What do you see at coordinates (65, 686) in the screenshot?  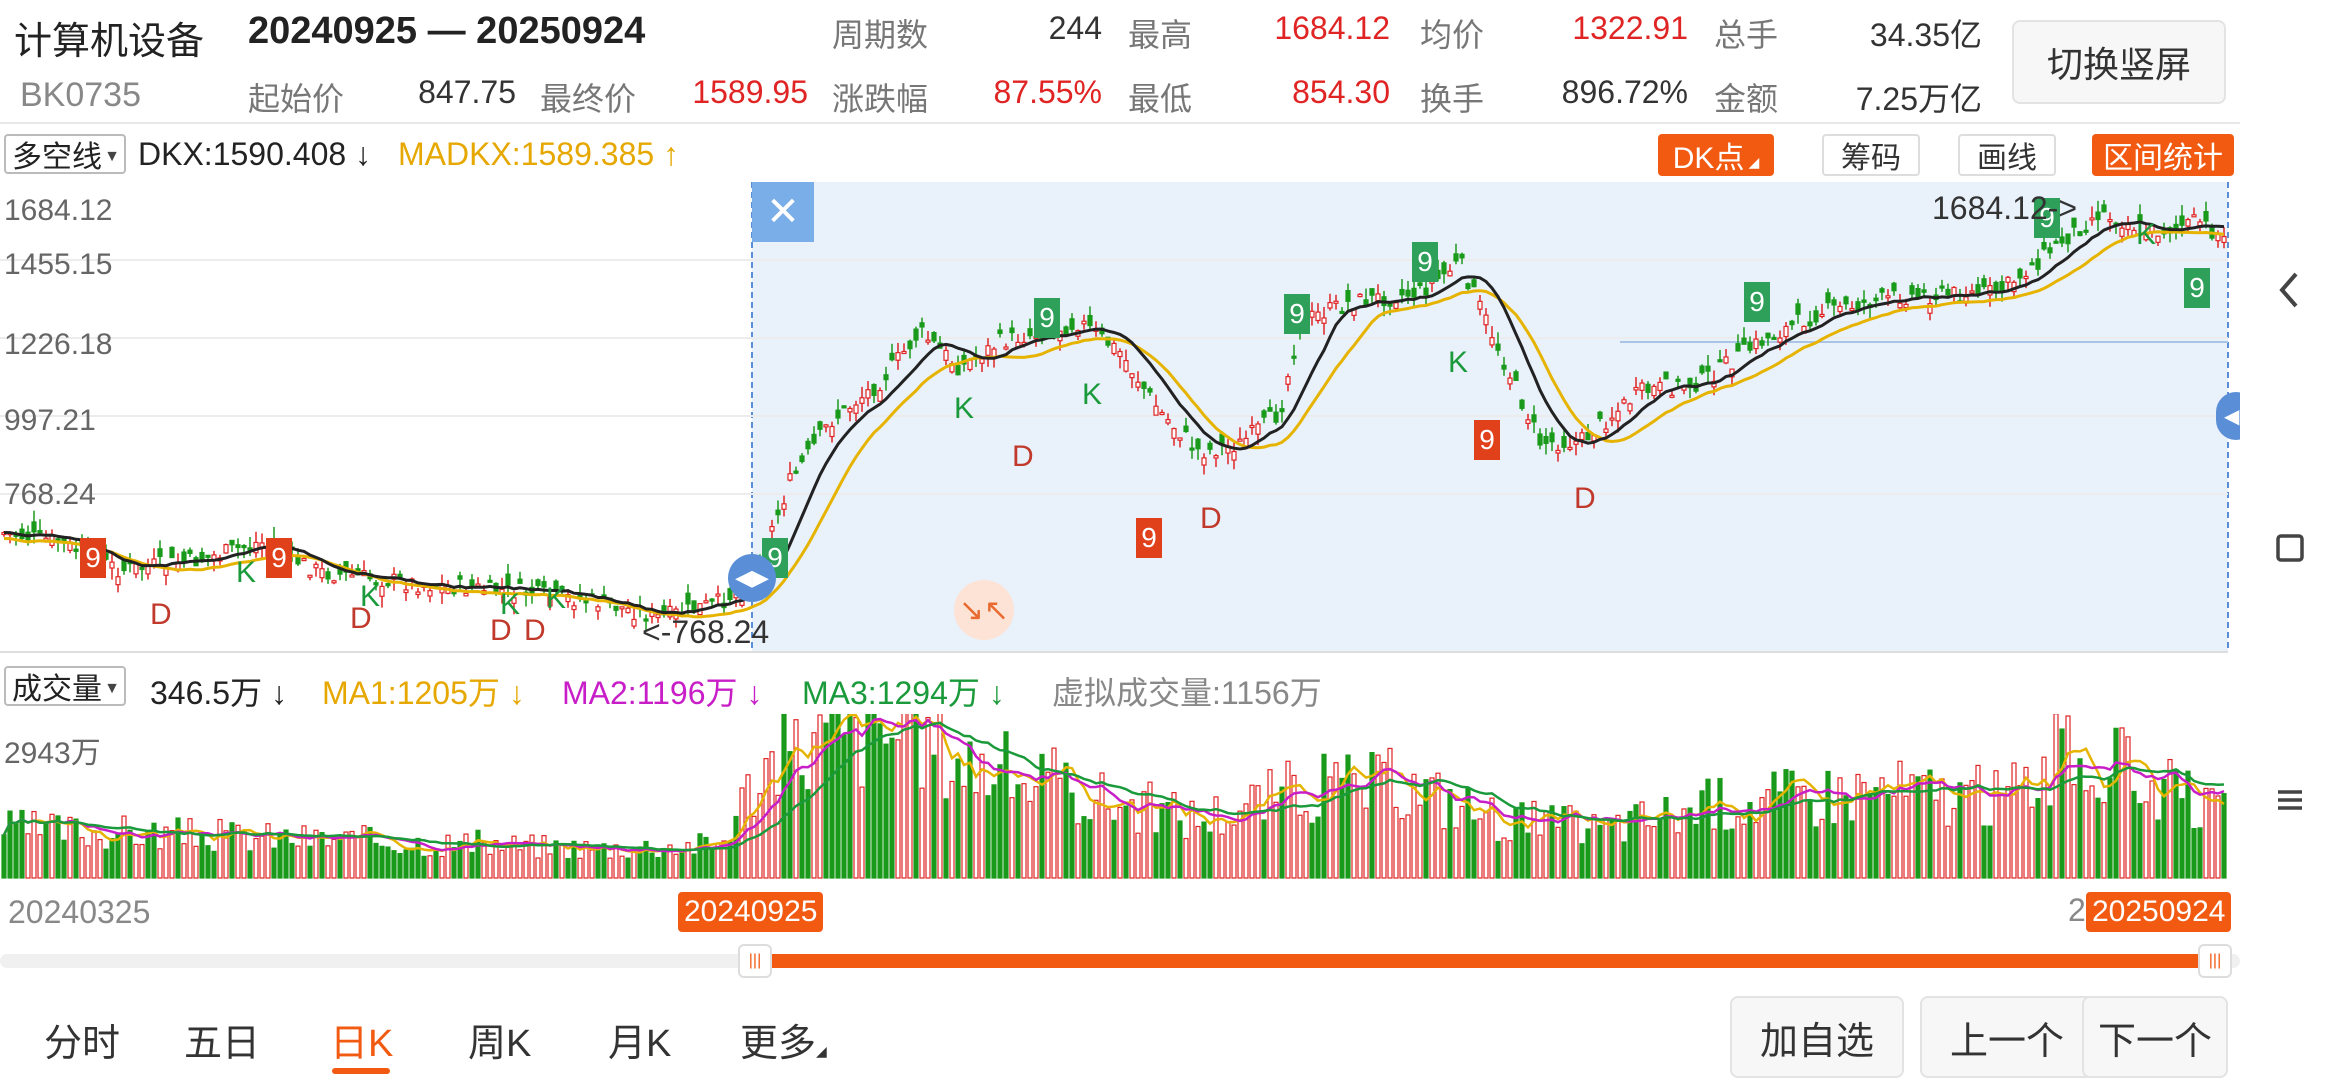 I see `volume-dropdown: 成交量 ▼` at bounding box center [65, 686].